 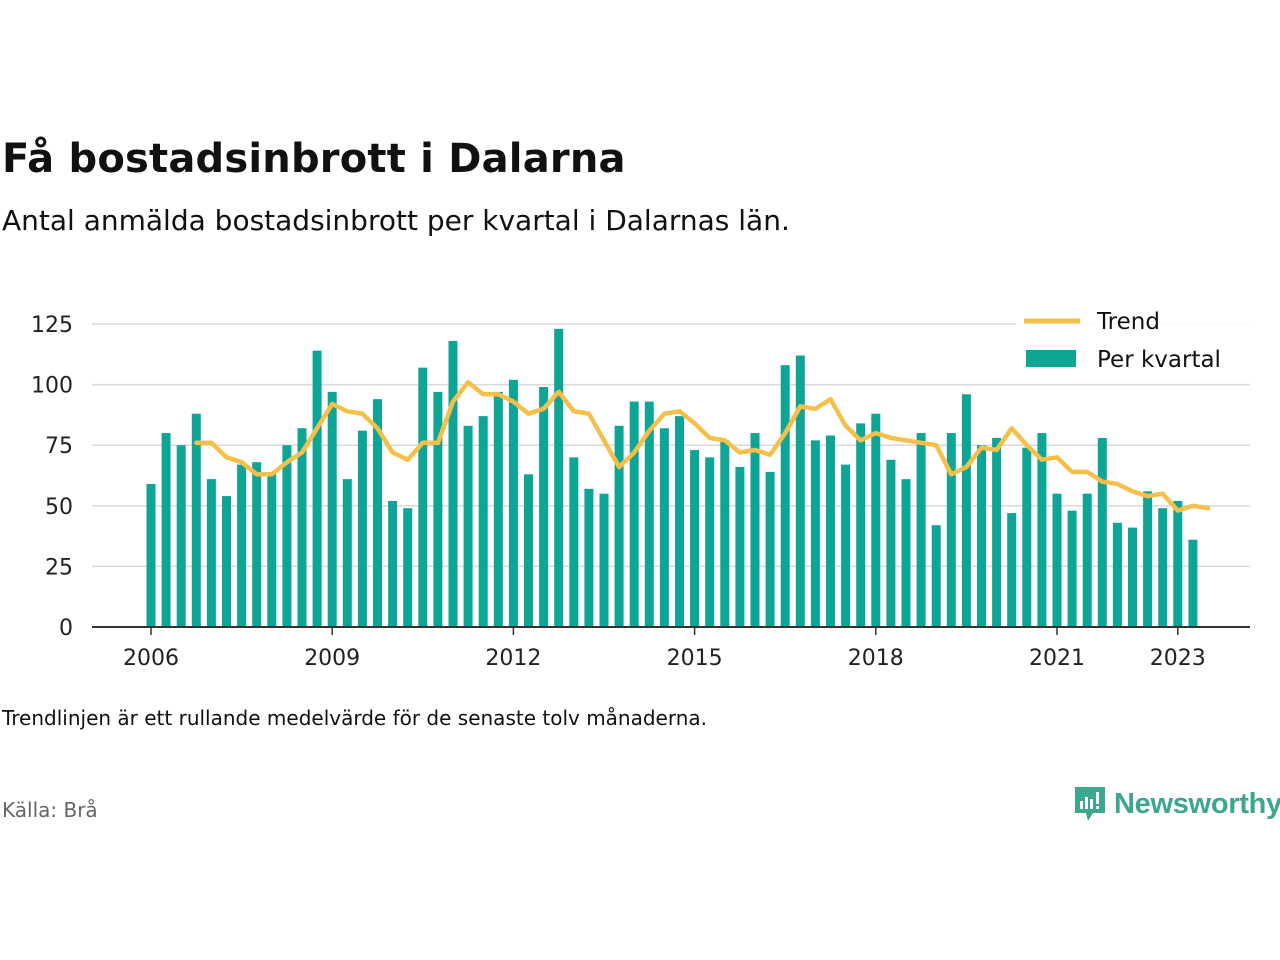 I want to click on legend-per-kvartal-swatch, so click(x=1051, y=358).